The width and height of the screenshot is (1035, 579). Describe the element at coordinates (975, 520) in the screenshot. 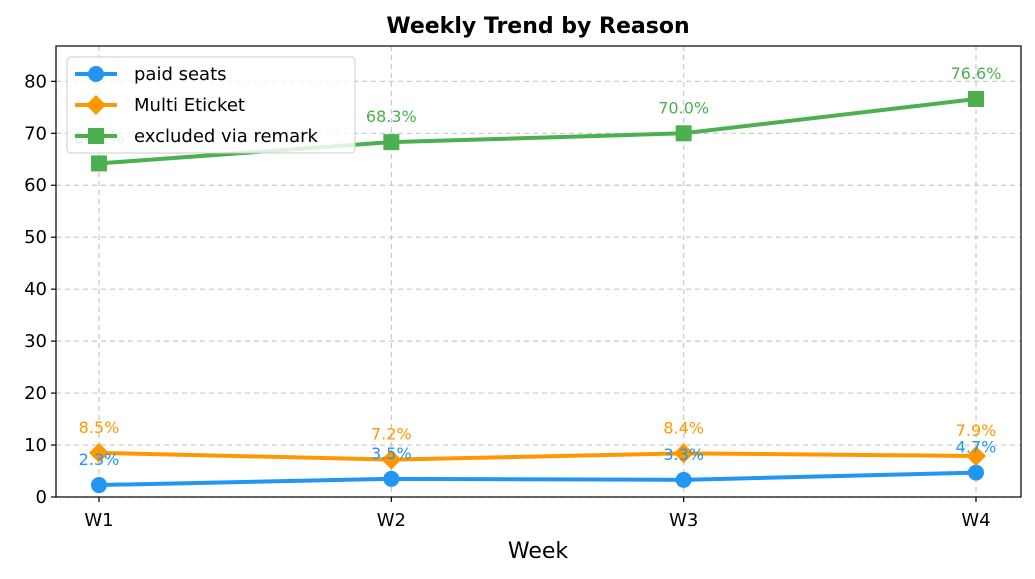

I see `x-tick-label: W4` at that location.